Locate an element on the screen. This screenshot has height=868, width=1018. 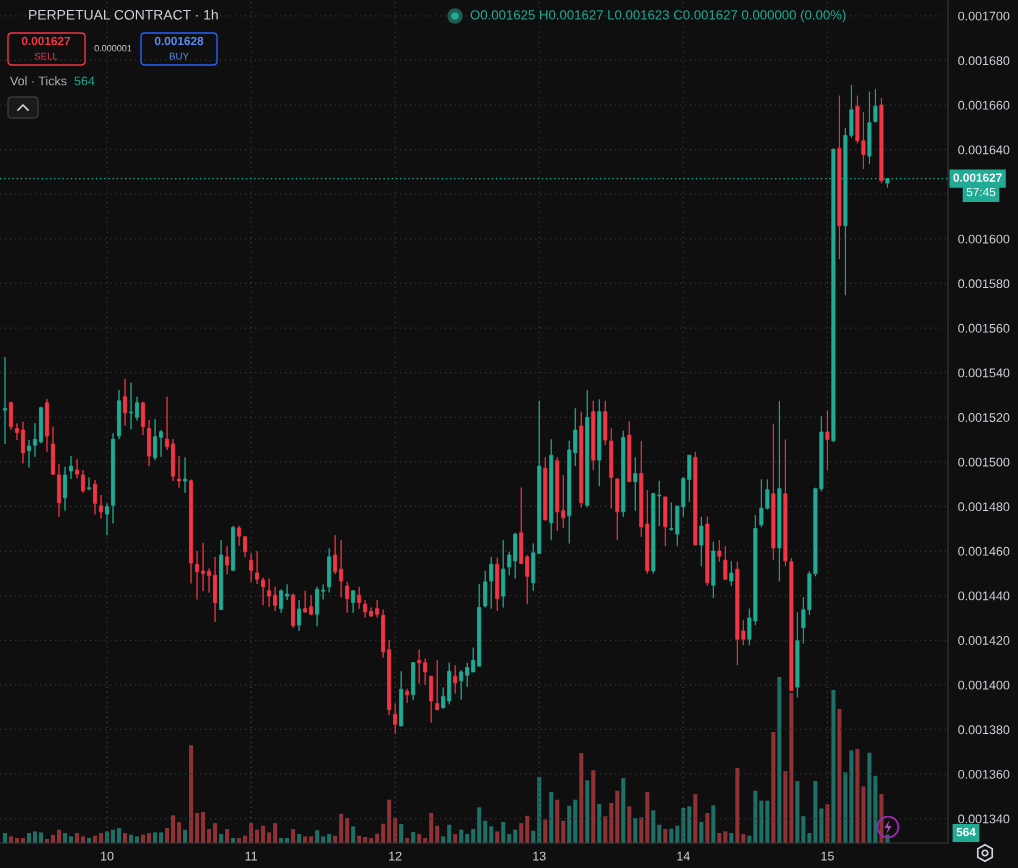
y-tick-label: 0.001660 is located at coordinates (984, 105).